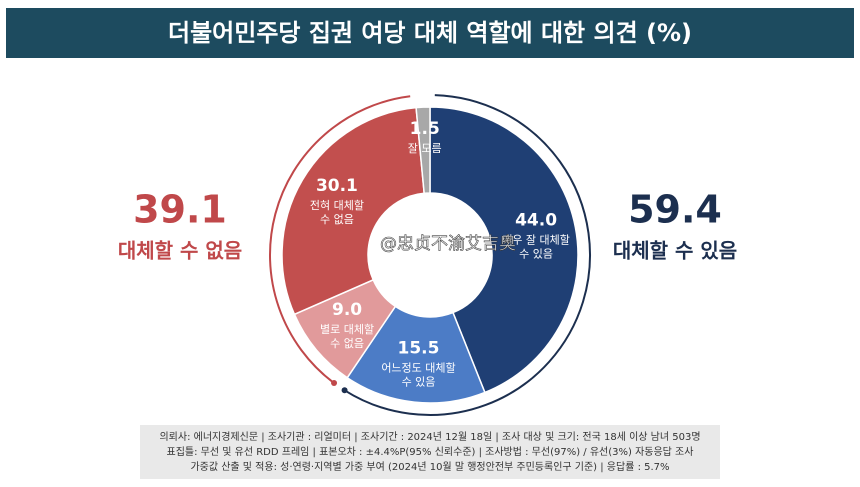 This screenshot has width=860, height=487. I want to click on group-value: 59.4, so click(675, 210).